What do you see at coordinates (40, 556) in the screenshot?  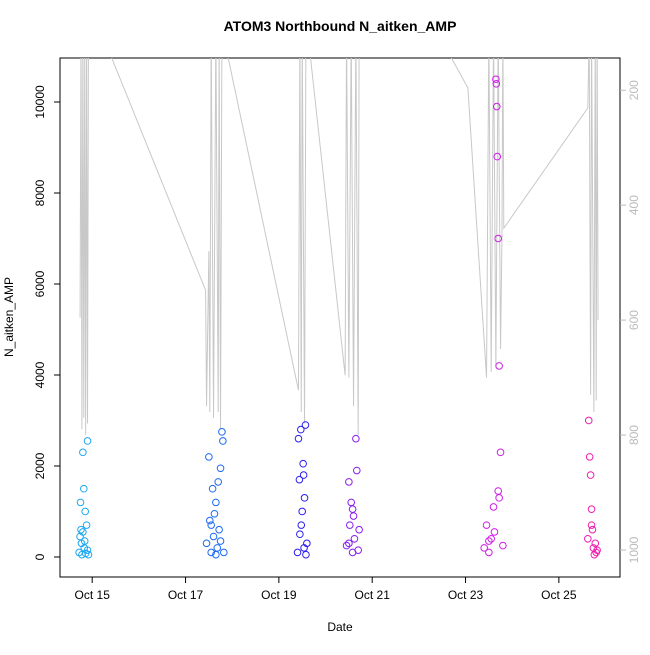 I see `y-tick-label: 0` at bounding box center [40, 556].